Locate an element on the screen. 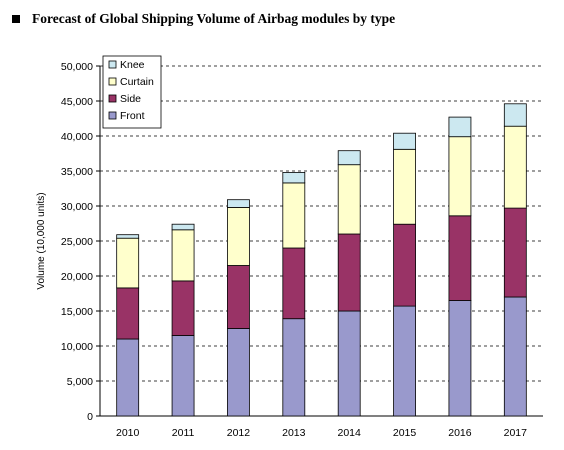 The image size is (564, 450). legend-swatch-knee is located at coordinates (112, 64).